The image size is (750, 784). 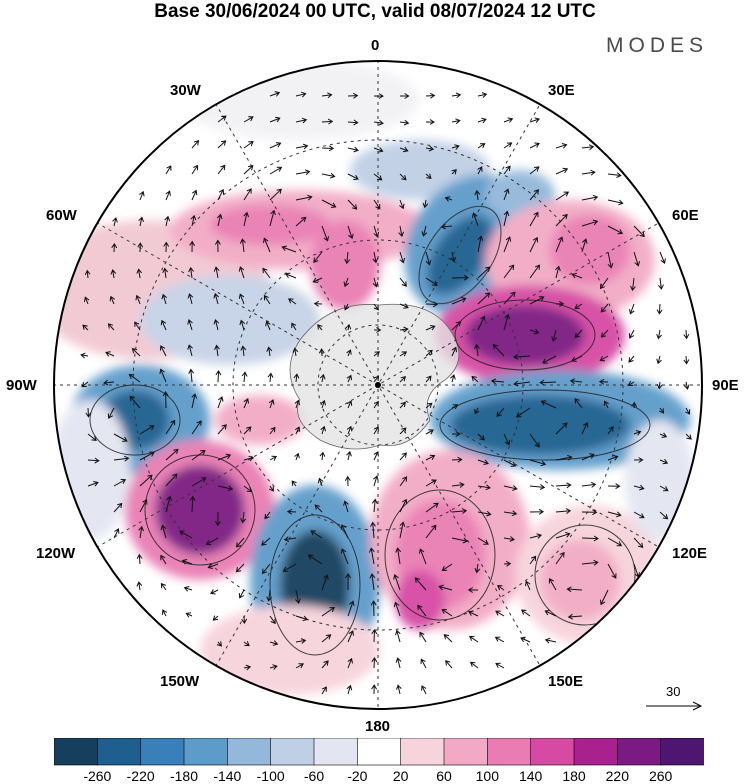 I want to click on reference-vector-label: 30, so click(x=673, y=691).